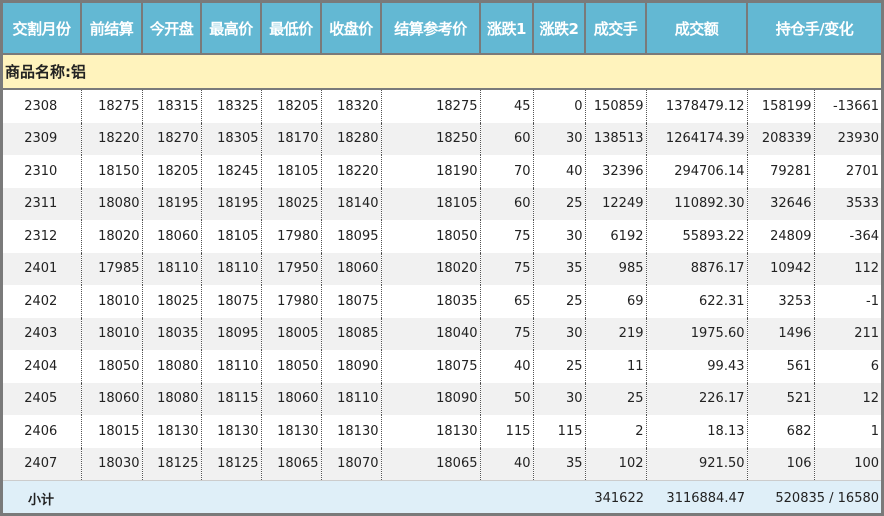 The height and width of the screenshot is (516, 884). I want to click on table-cell: -13661, so click(856, 106).